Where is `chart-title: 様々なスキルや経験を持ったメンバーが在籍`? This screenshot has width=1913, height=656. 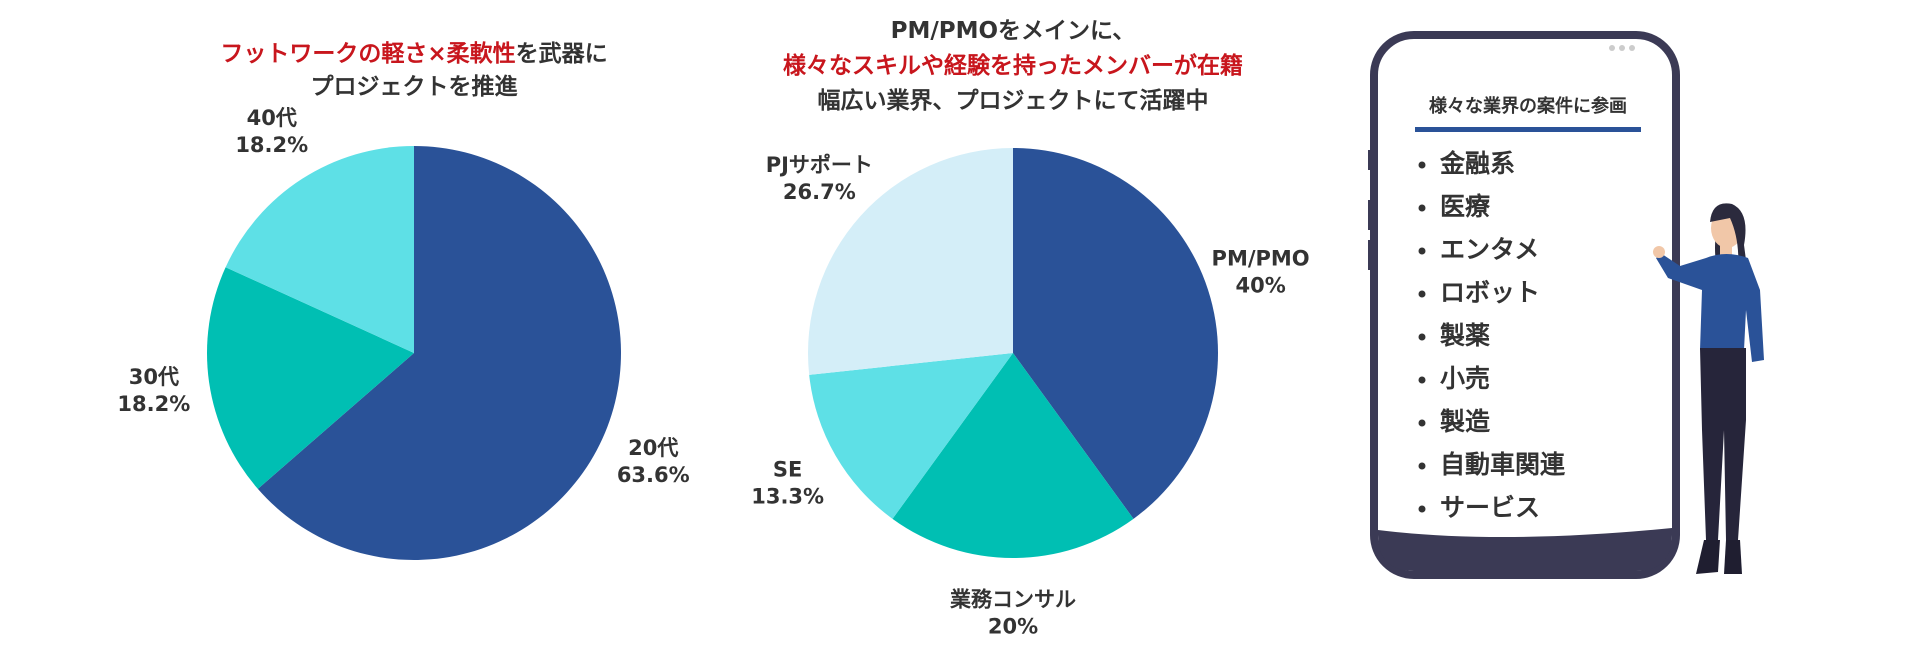
chart-title: 様々なスキルや経験を持ったメンバーが在籍 is located at coordinates (1013, 65).